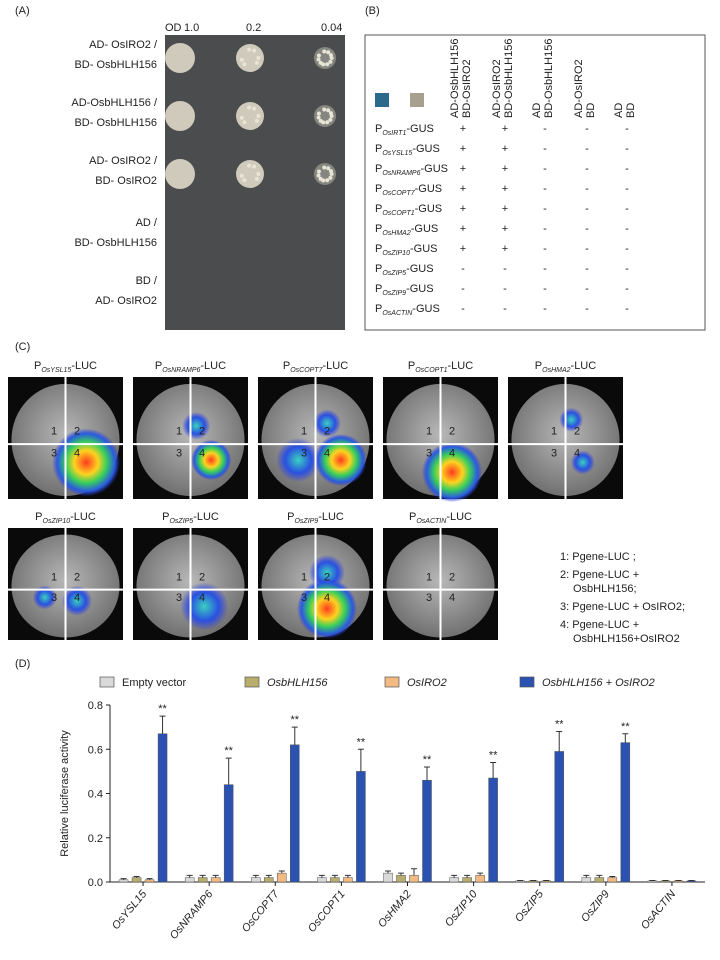  What do you see at coordinates (396, 233) in the screenshot?
I see `gene: OsHMA2` at bounding box center [396, 233].